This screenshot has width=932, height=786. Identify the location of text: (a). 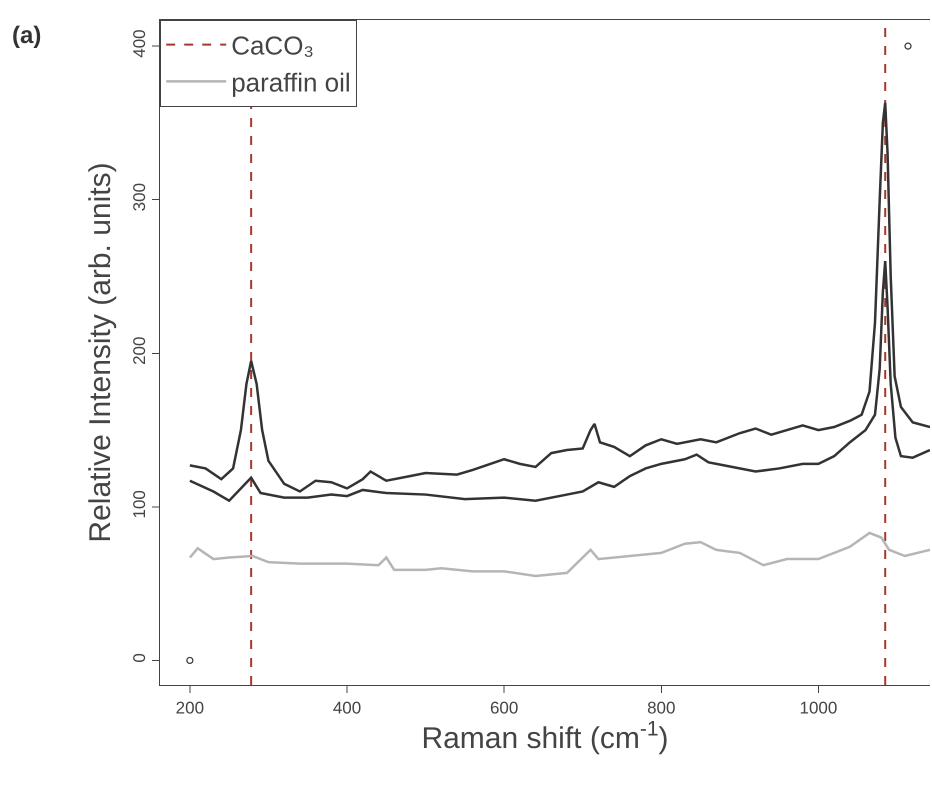
(27, 35).